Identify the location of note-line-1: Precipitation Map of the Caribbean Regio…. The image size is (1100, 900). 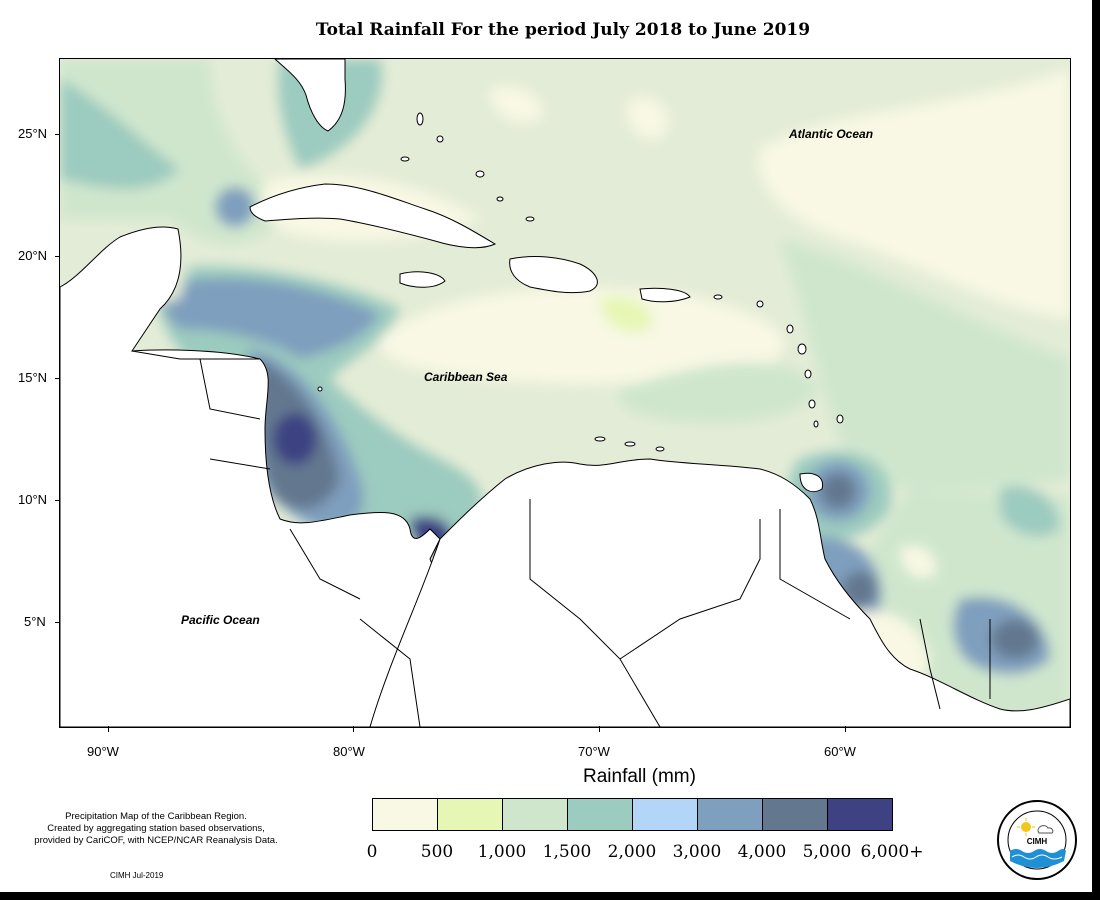
(156, 816).